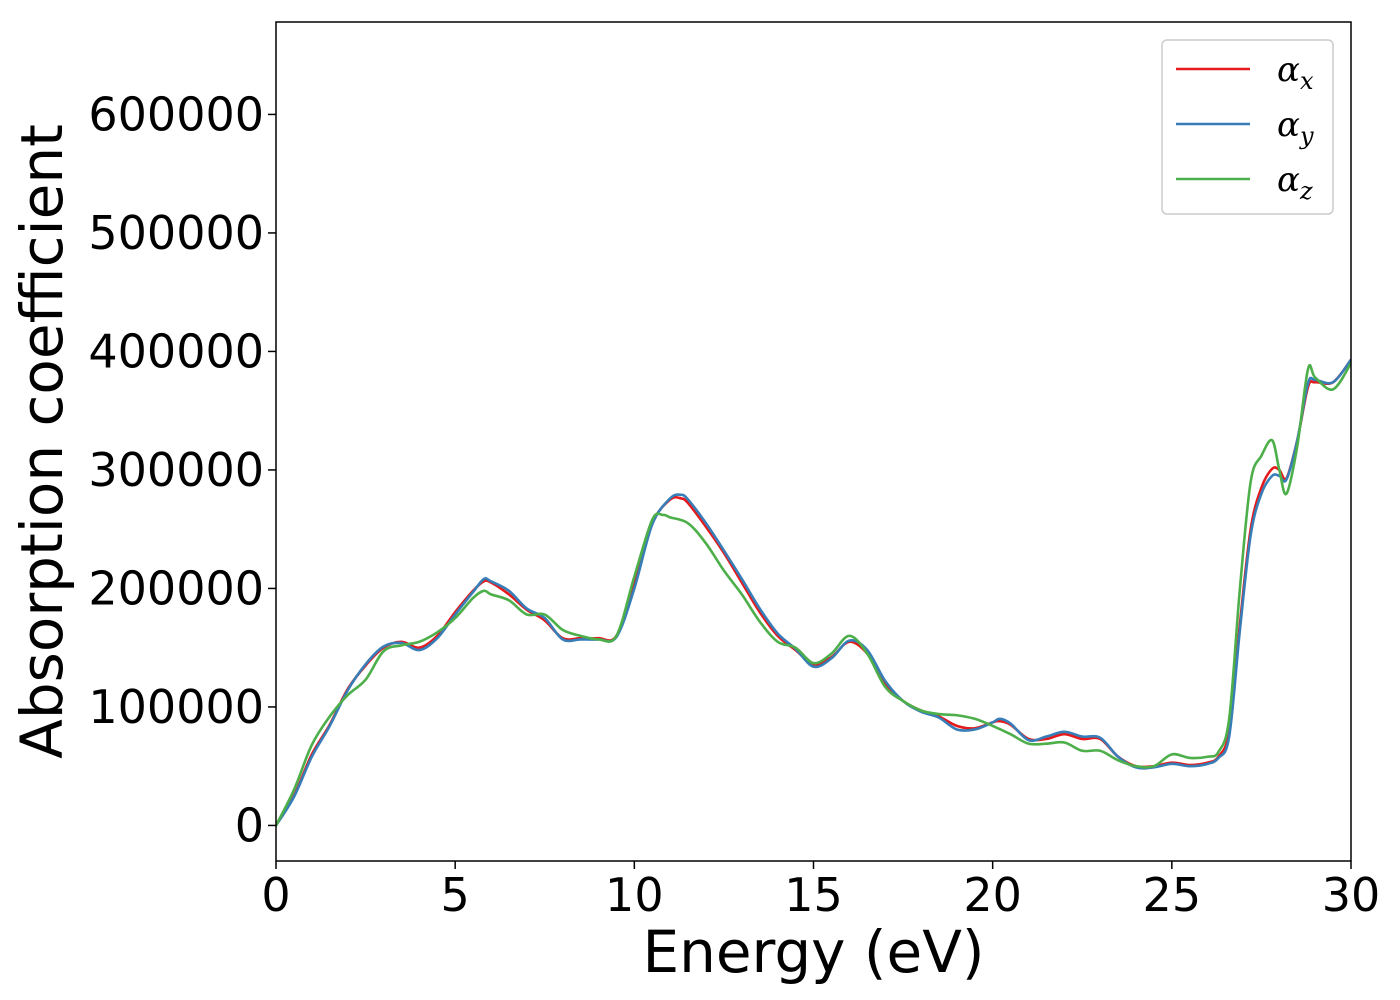 The width and height of the screenshot is (1400, 1000). I want to click on x-tick-label: 5, so click(455, 895).